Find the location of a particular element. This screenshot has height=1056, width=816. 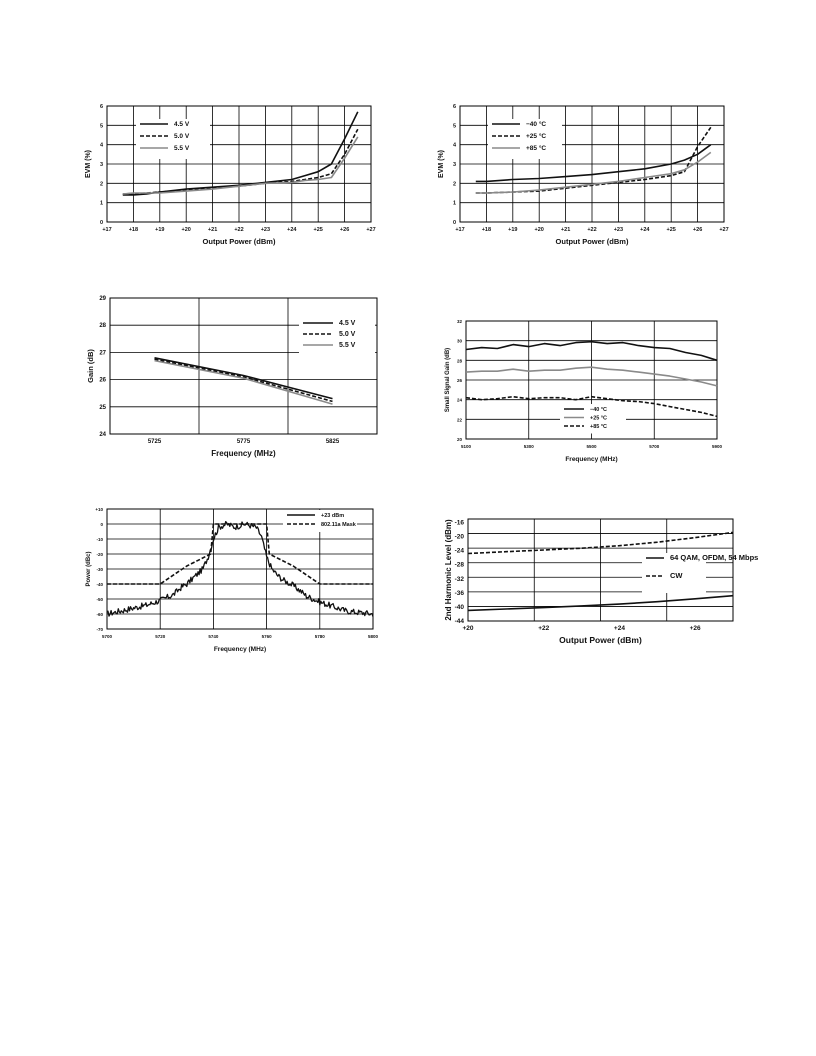

x-tick-label: 5720 is located at coordinates (160, 636).